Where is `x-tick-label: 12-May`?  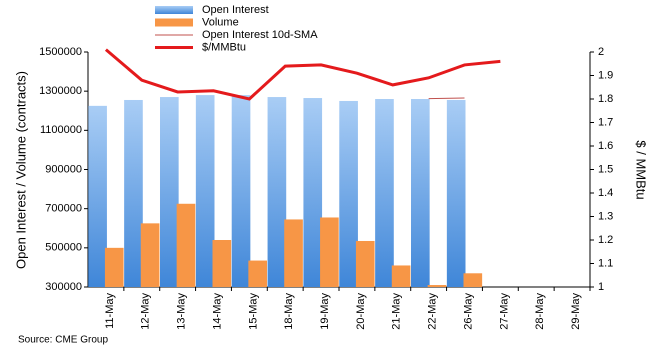 x-tick-label: 12-May is located at coordinates (146, 311).